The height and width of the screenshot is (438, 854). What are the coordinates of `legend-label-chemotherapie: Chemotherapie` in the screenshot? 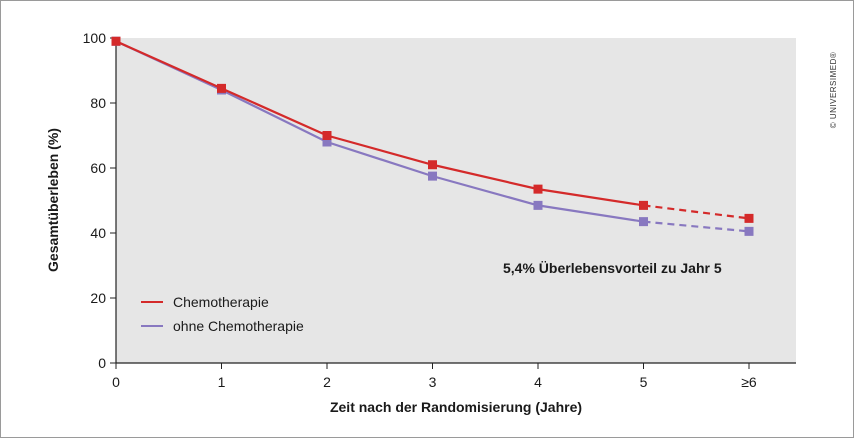 It's located at (221, 302).